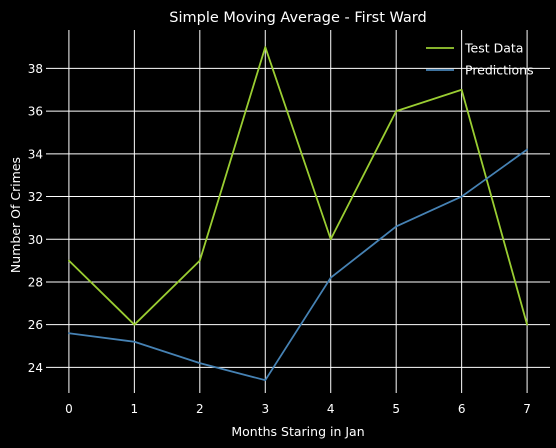 This screenshot has width=556, height=448. I want to click on y-tick-label-30: 30, so click(35, 240).